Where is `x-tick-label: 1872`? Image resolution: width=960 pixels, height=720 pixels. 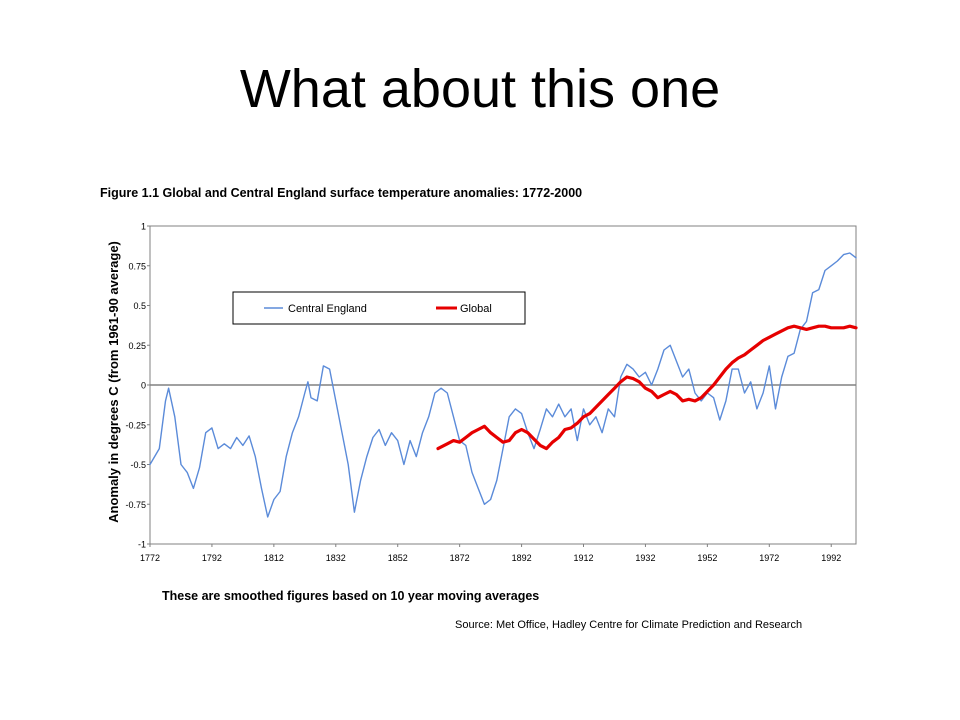 x-tick-label: 1872 is located at coordinates (460, 558).